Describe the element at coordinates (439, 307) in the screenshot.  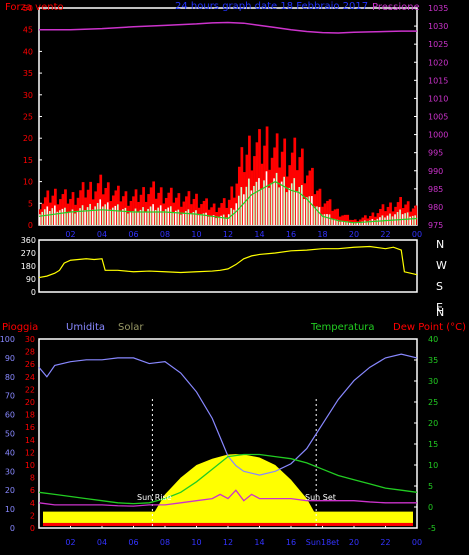
I see `compass-tick-label: E` at that location.